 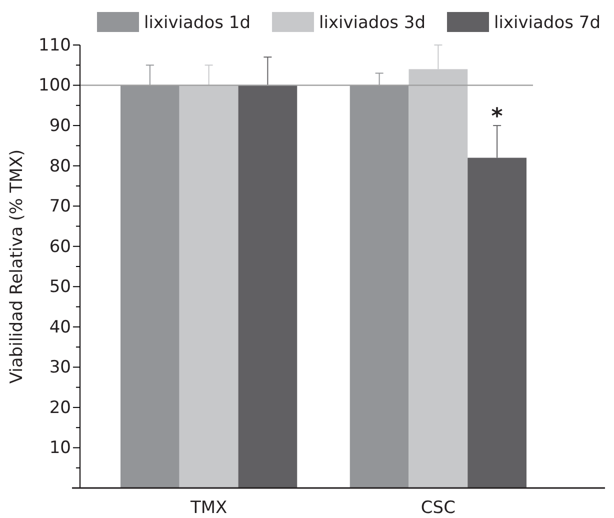 What do you see at coordinates (54, 45) in the screenshot?
I see `y-tick-label: 110` at bounding box center [54, 45].